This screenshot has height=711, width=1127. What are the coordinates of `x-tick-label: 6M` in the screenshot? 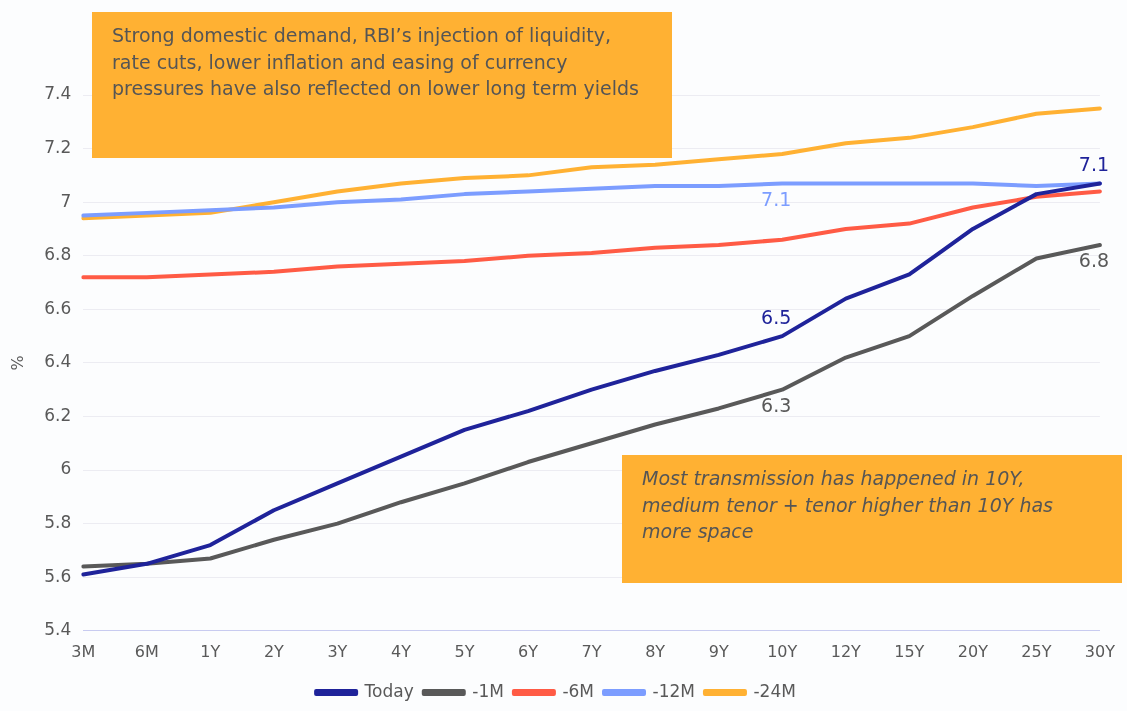 It's located at (146, 651).